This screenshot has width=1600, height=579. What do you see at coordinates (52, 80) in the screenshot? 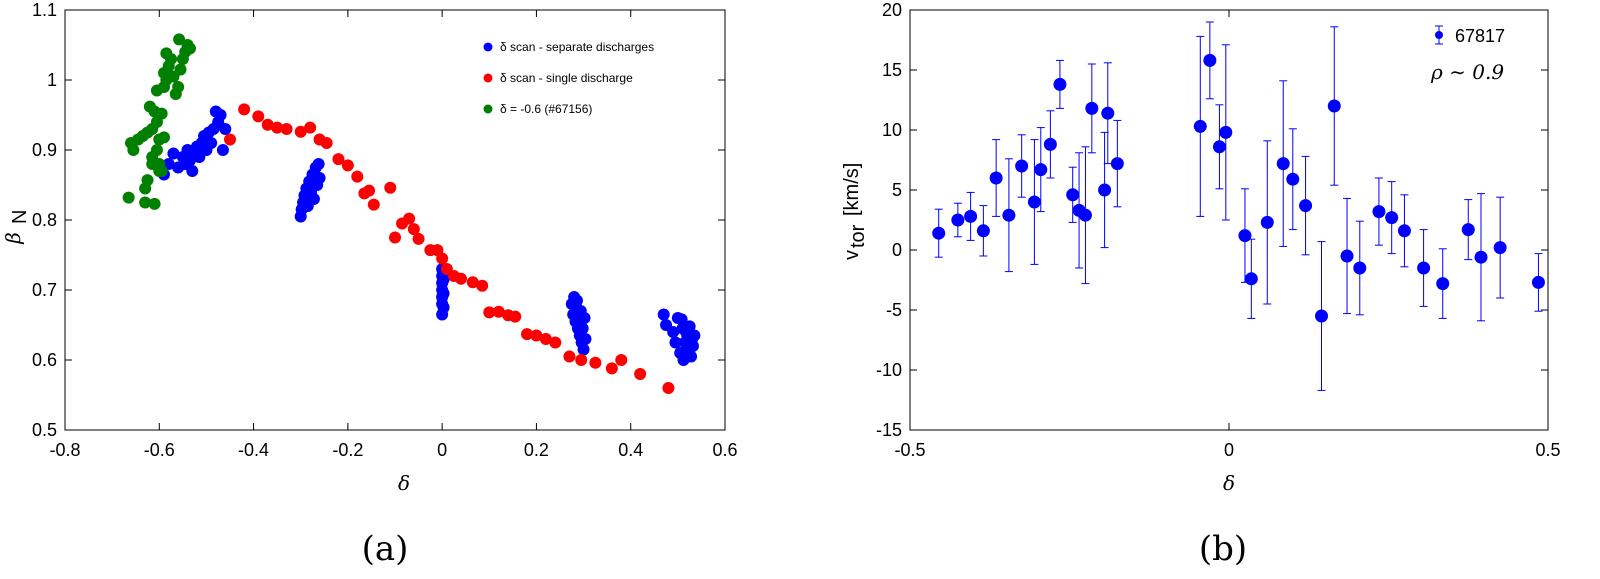
I see `y-tick-label: 1` at bounding box center [52, 80].